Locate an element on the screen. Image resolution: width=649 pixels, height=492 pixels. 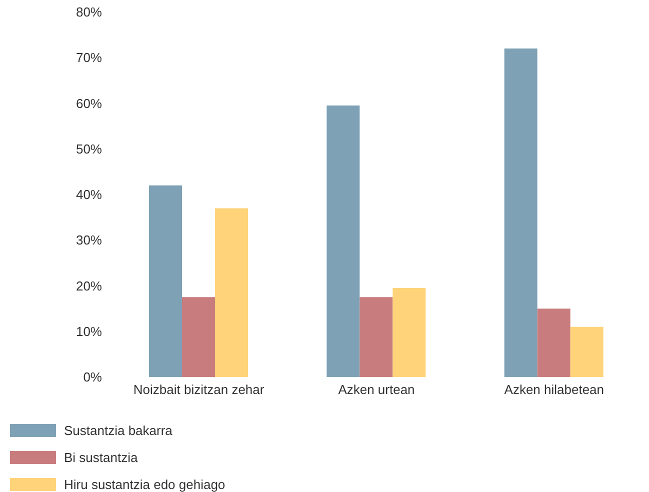
y-tick-label: 80% is located at coordinates (89, 12).